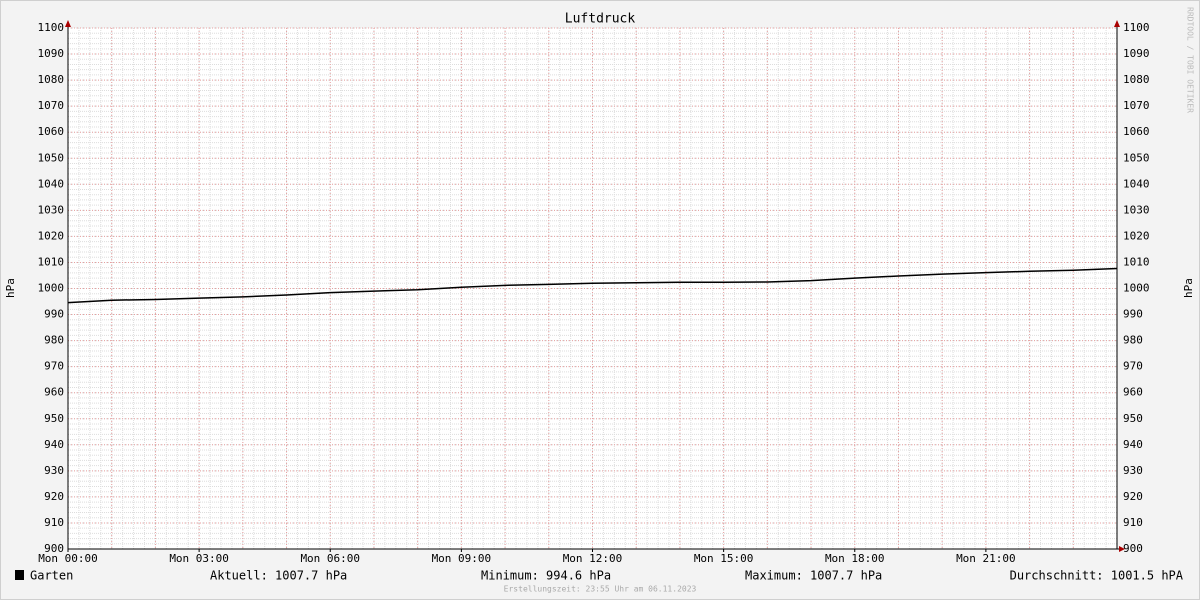 The width and height of the screenshot is (1200, 600). Describe the element at coordinates (54, 522) in the screenshot. I see `y-tick-label: 910` at that location.